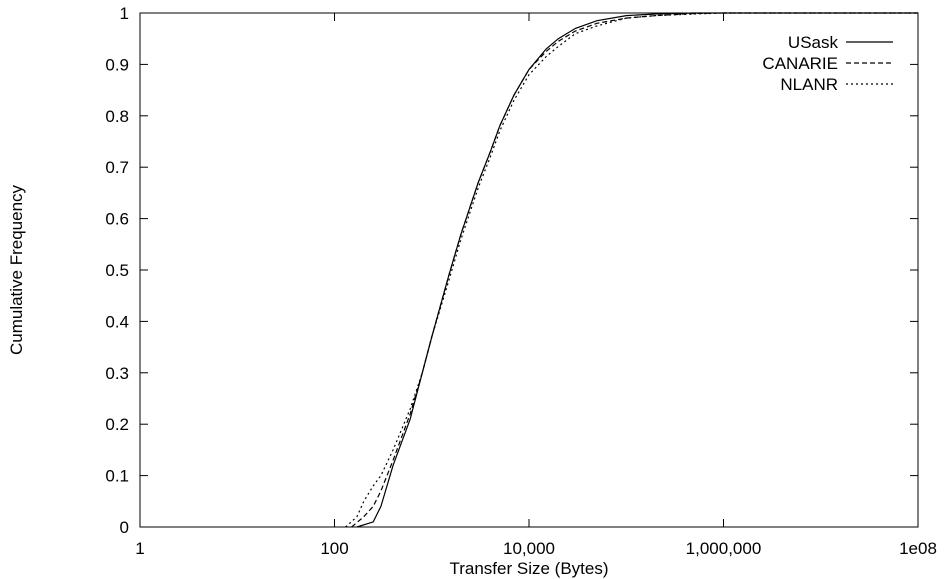 The width and height of the screenshot is (946, 579). Describe the element at coordinates (117, 116) in the screenshot. I see `y-tick-label: 0.8` at that location.